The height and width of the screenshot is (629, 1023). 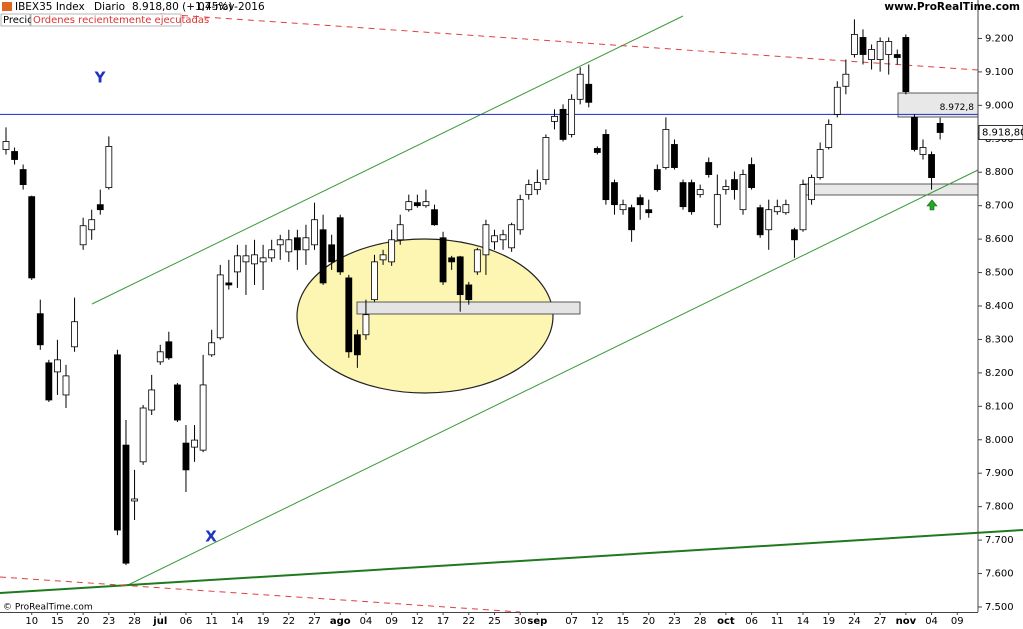 I want to click on last-price-label: 8.918,80, so click(x=1002, y=132).